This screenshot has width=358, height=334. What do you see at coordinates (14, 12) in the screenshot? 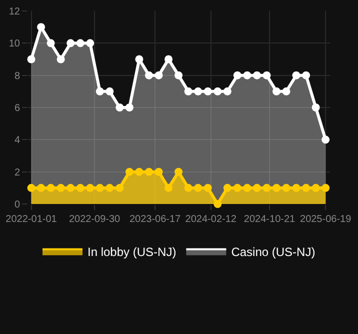
I see `y-tick-label: 12` at bounding box center [14, 12].